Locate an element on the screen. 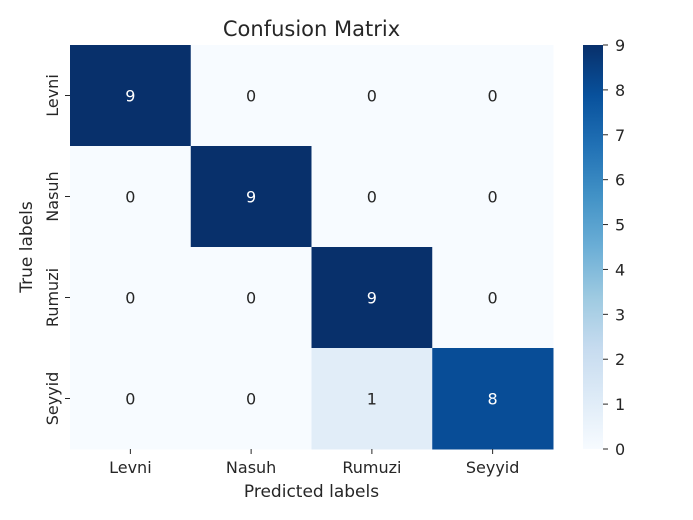 The height and width of the screenshot is (520, 693). heatmap-cell-levni-seyyid is located at coordinates (493, 96).